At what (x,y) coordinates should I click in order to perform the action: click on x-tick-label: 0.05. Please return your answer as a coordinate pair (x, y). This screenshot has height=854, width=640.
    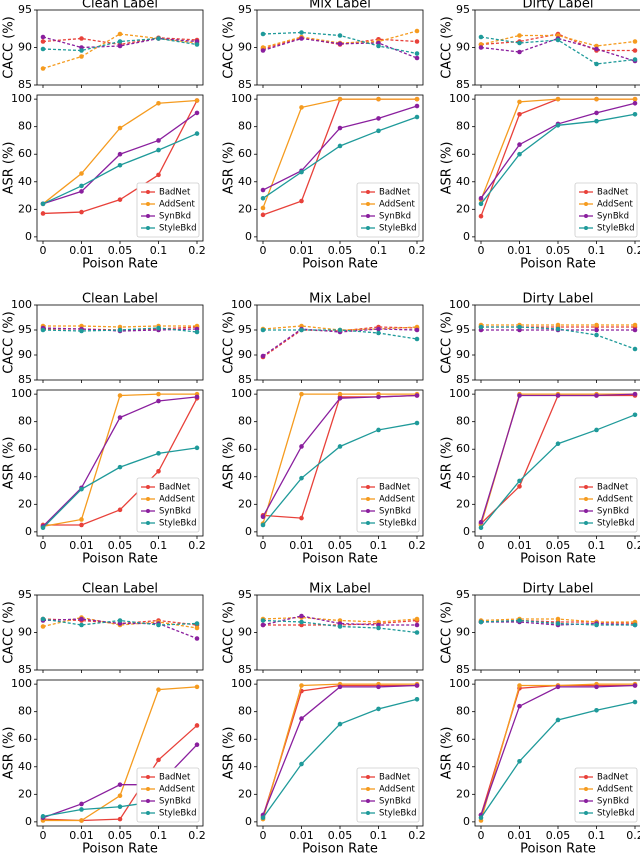
    Looking at the image, I should click on (120, 250).